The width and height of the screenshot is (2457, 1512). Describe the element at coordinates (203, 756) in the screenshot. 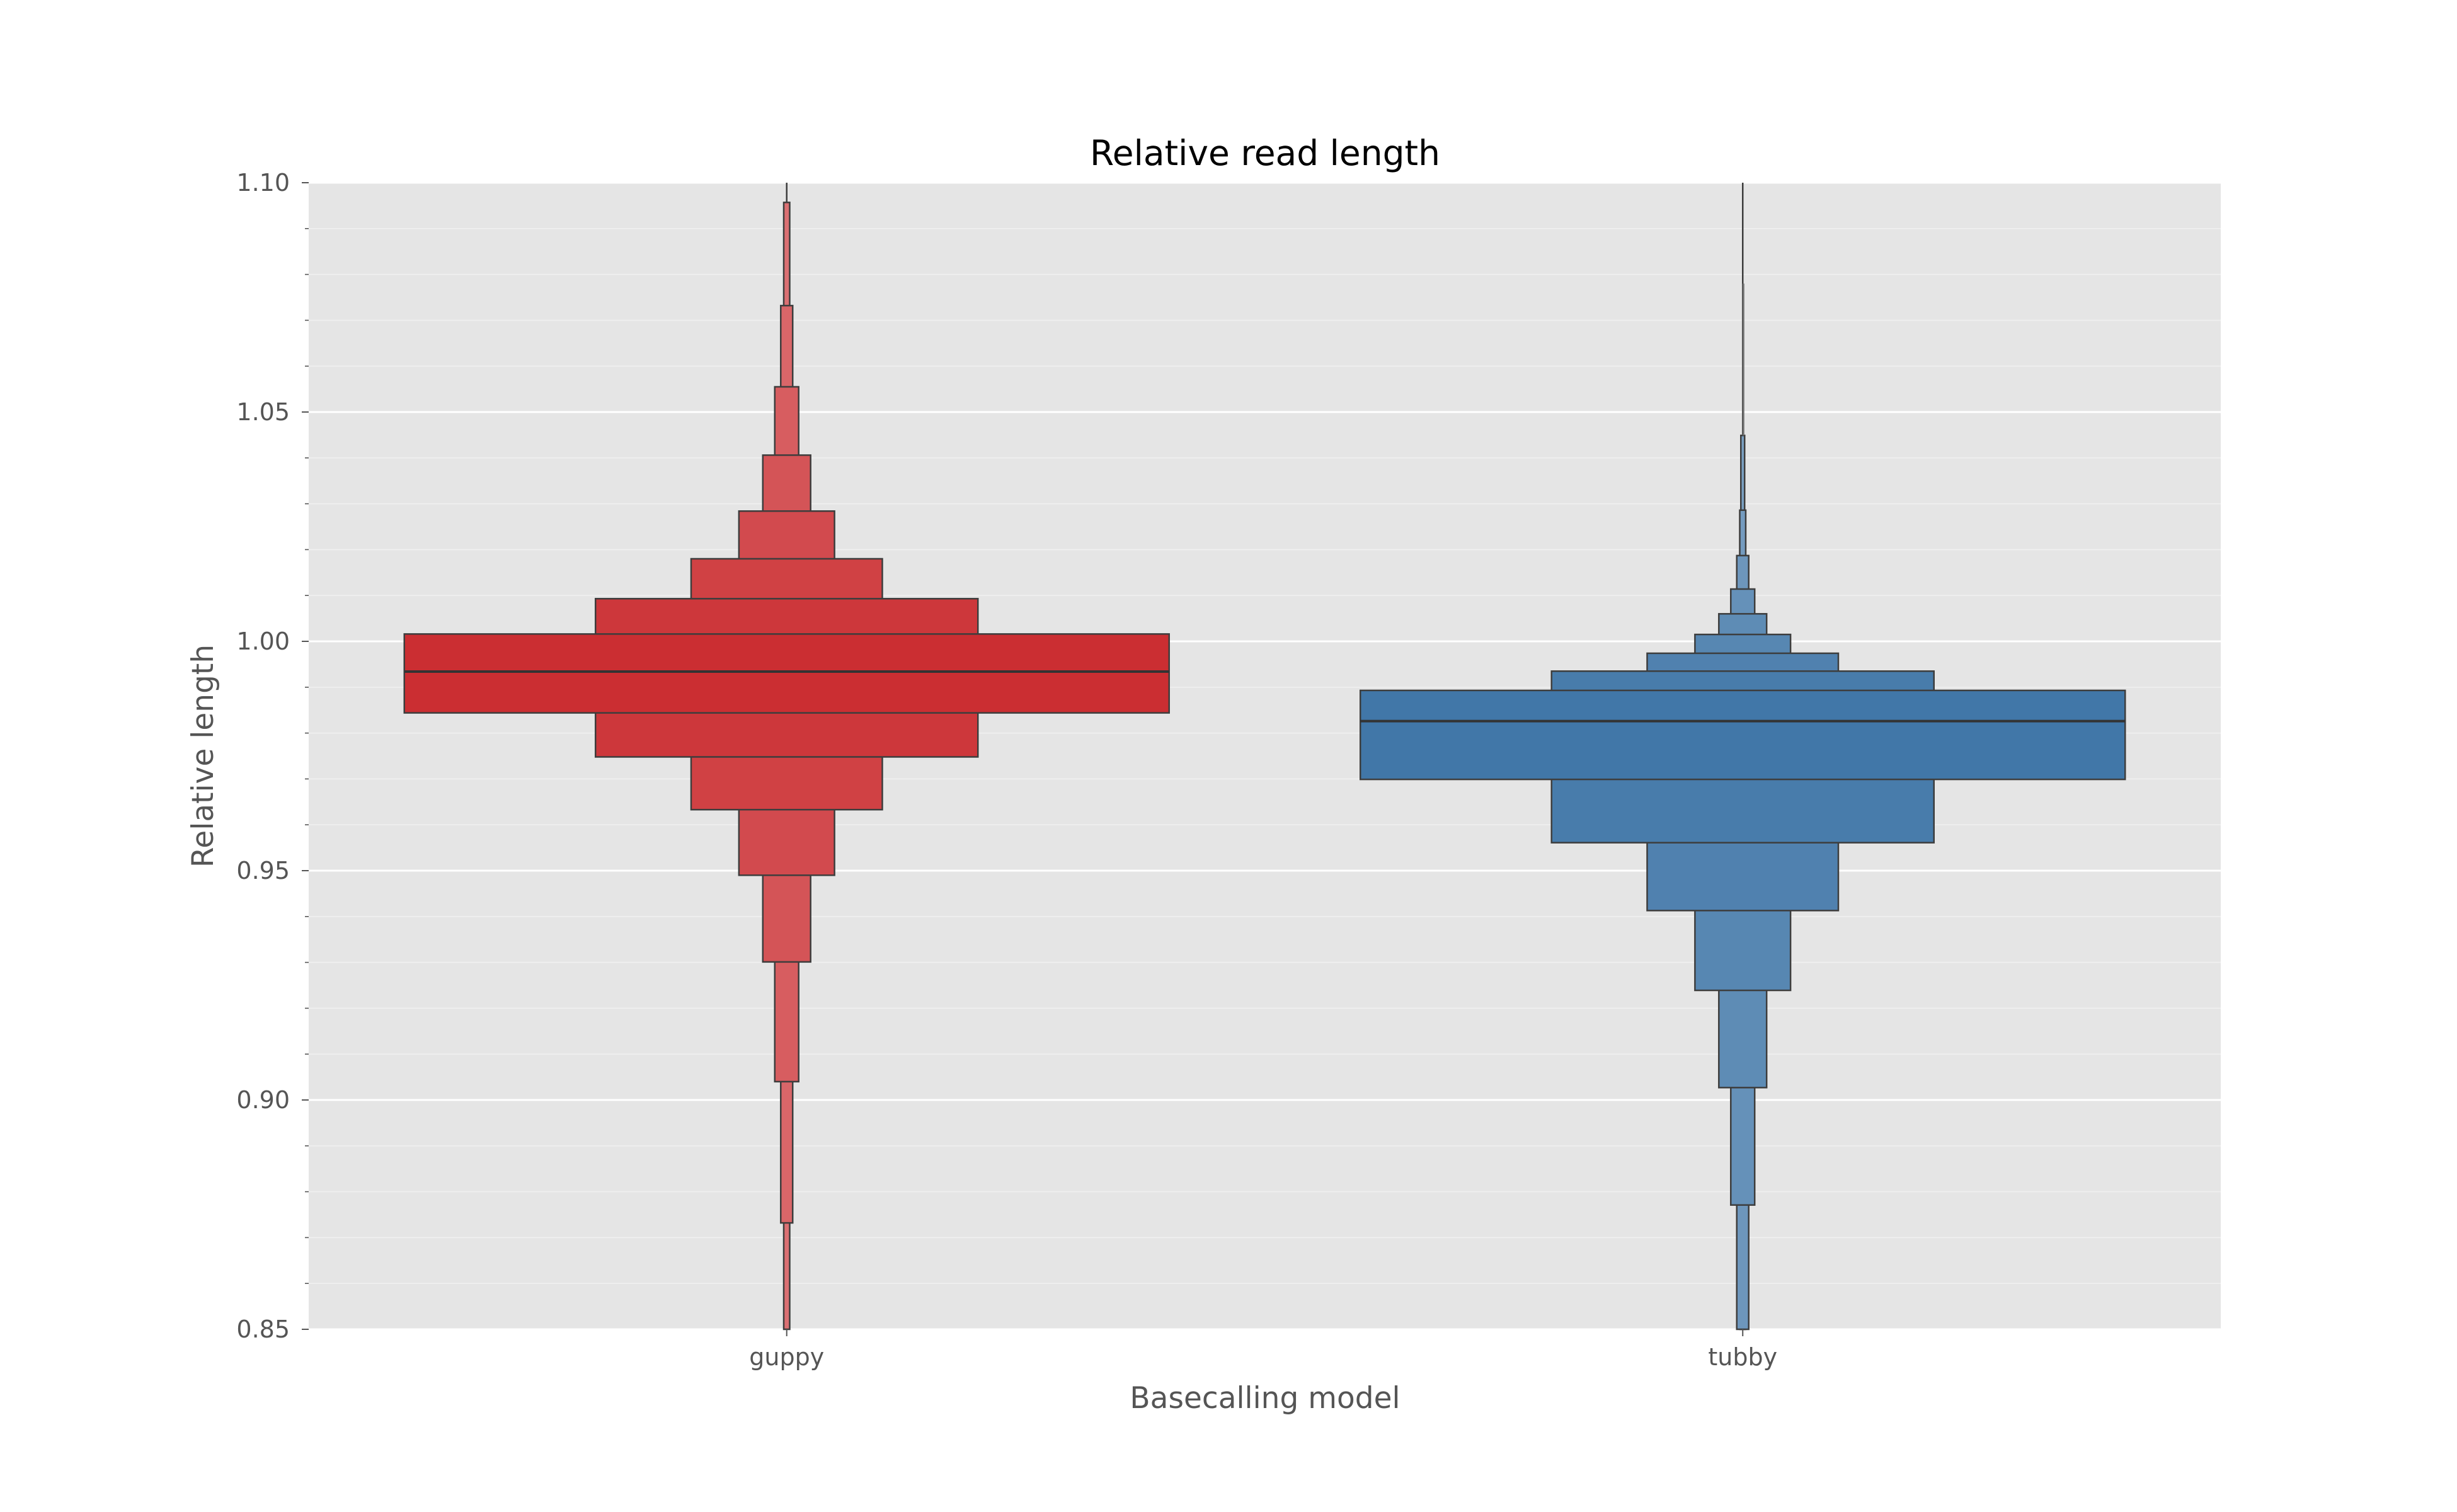

I see `y-axis-label: Relative length` at that location.